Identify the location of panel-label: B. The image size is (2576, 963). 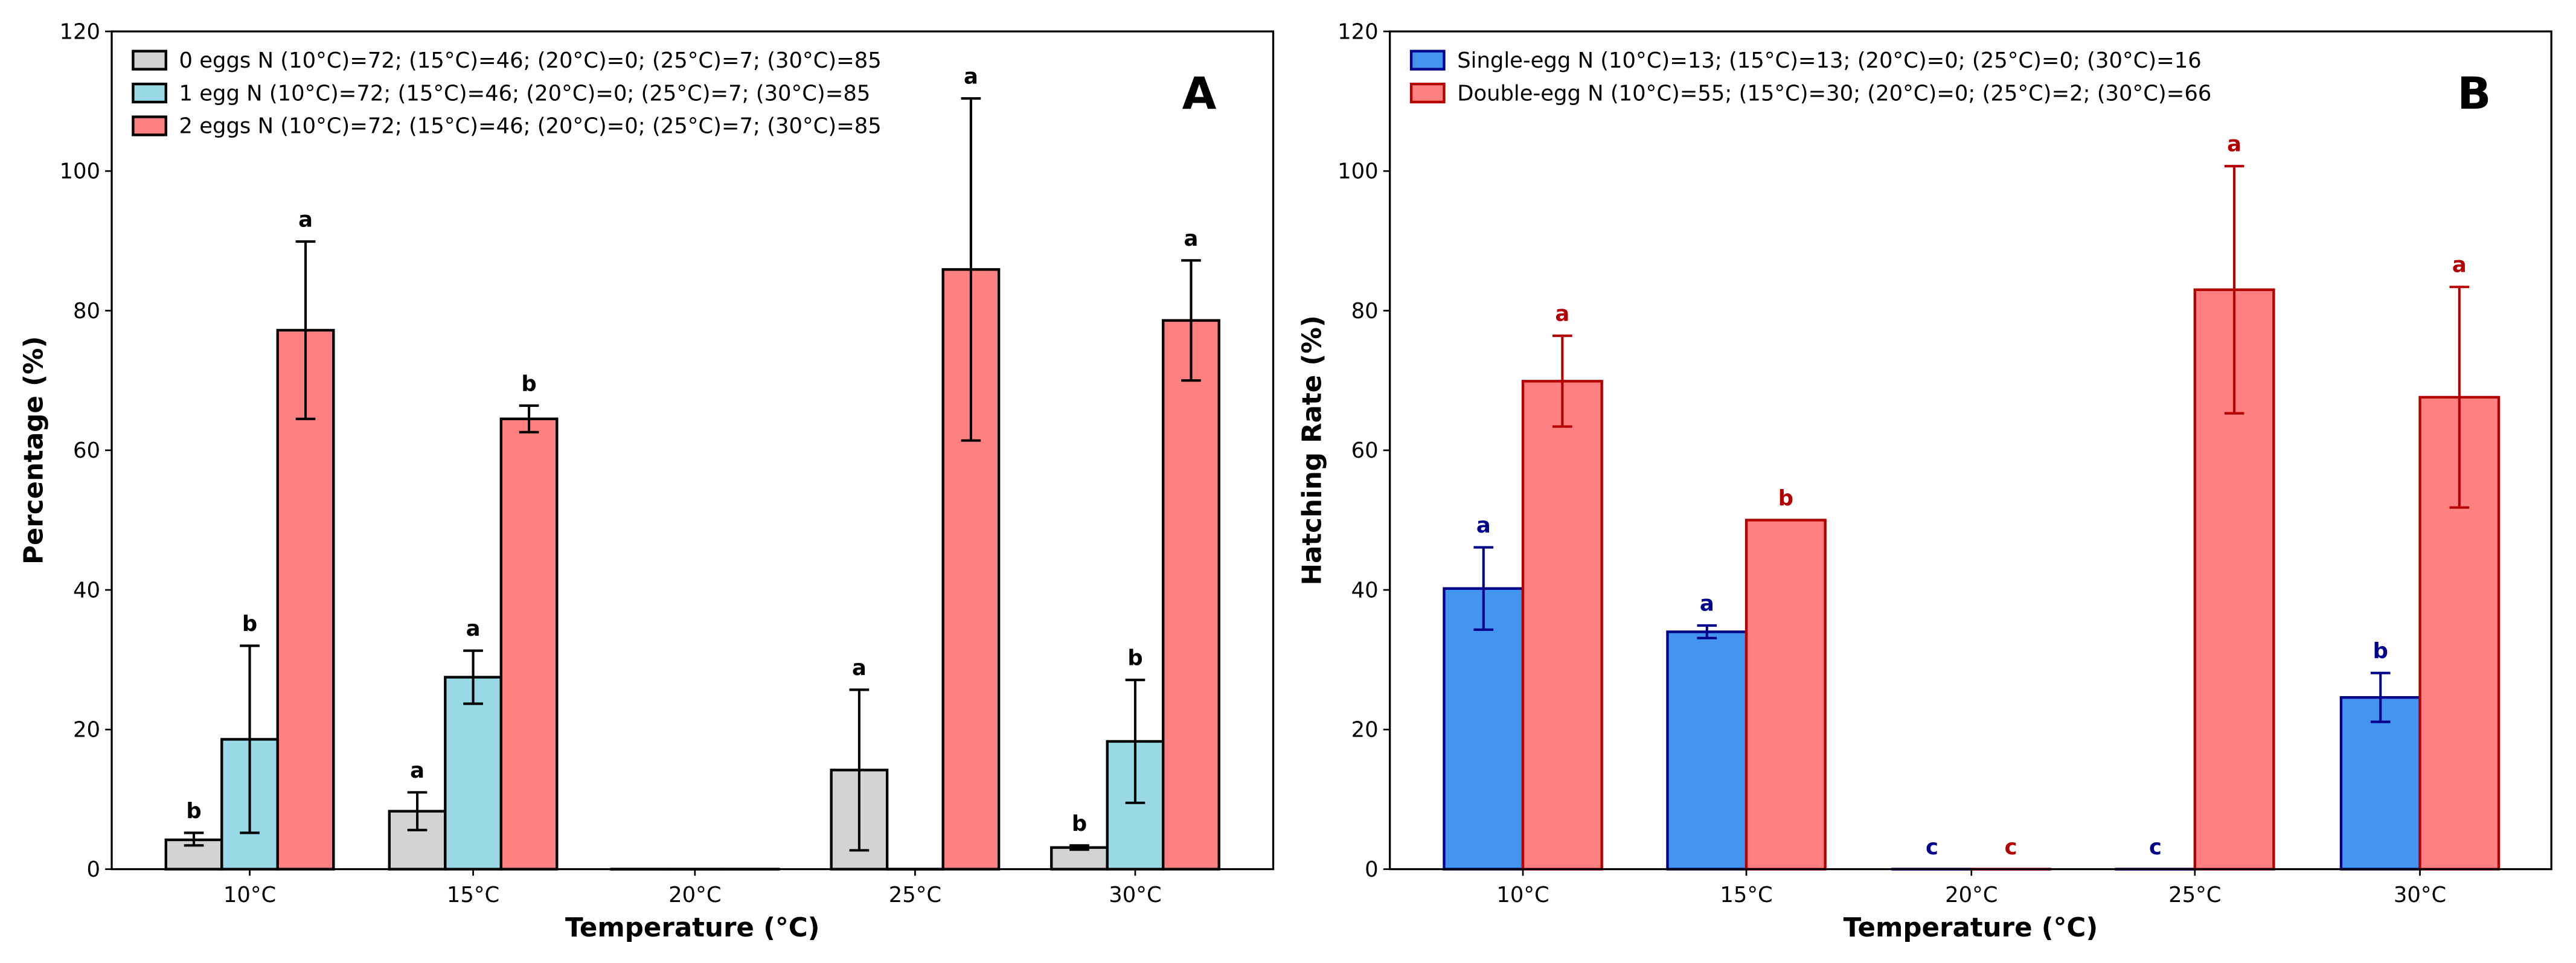
(2474, 94).